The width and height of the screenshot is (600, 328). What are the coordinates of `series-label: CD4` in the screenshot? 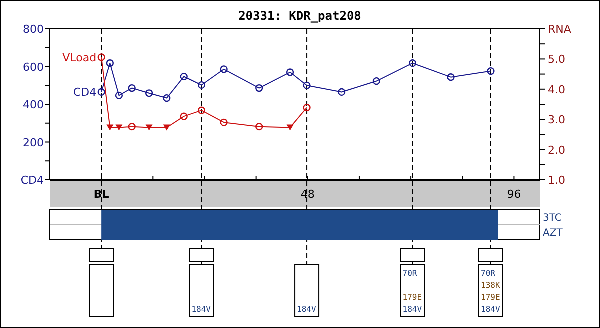 It's located at (85, 93).